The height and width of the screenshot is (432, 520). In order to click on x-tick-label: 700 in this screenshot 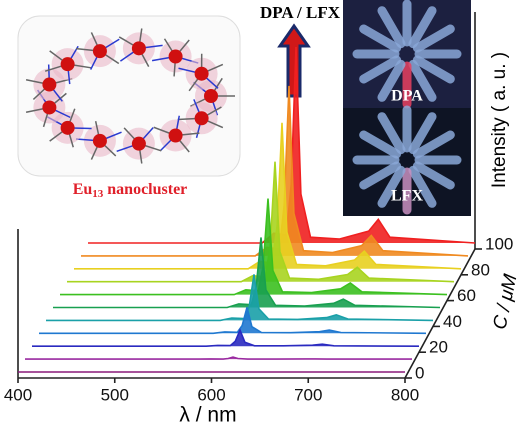, I will do `click(308, 394)`.